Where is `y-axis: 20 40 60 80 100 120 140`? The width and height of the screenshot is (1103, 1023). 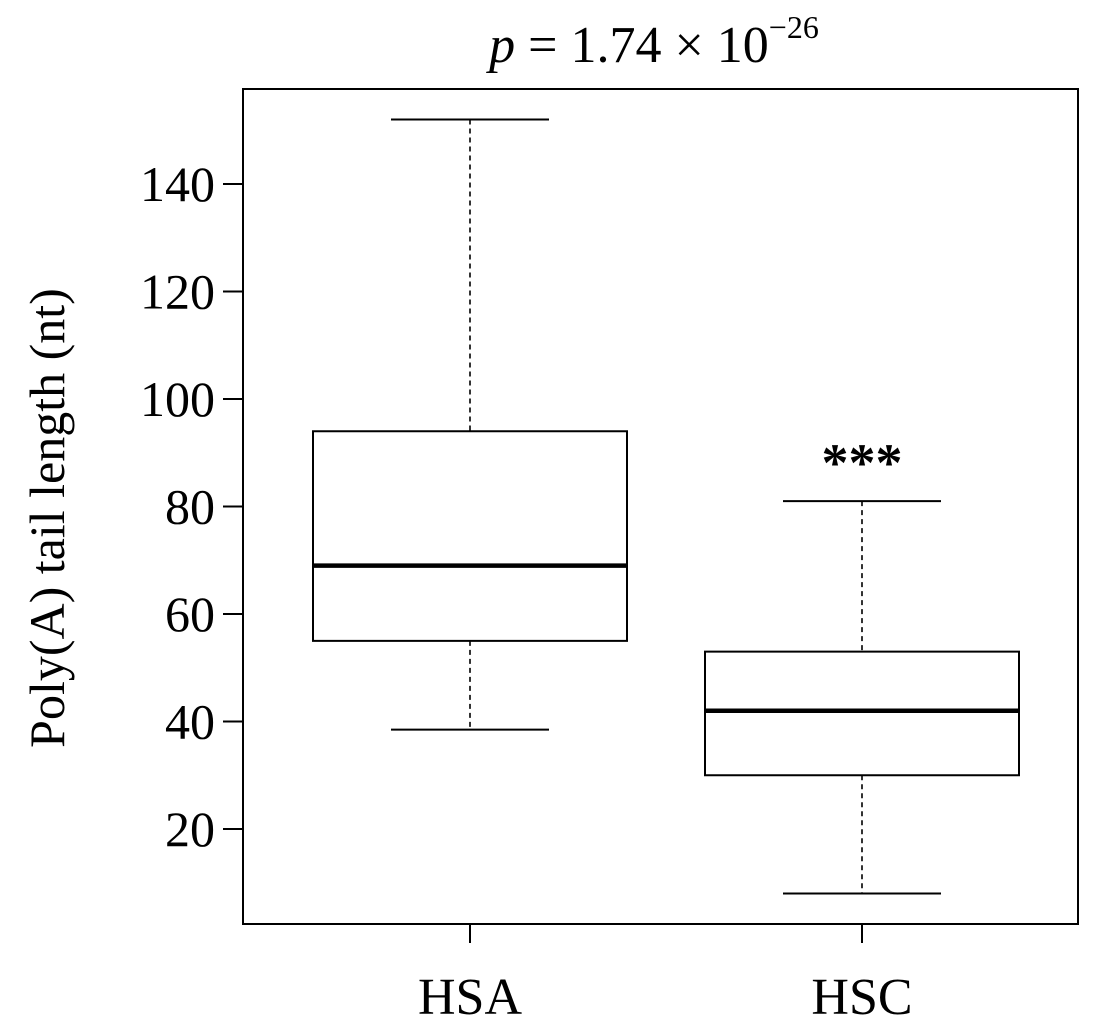 y-axis: 20 40 60 80 100 120 140 is located at coordinates (191, 506).